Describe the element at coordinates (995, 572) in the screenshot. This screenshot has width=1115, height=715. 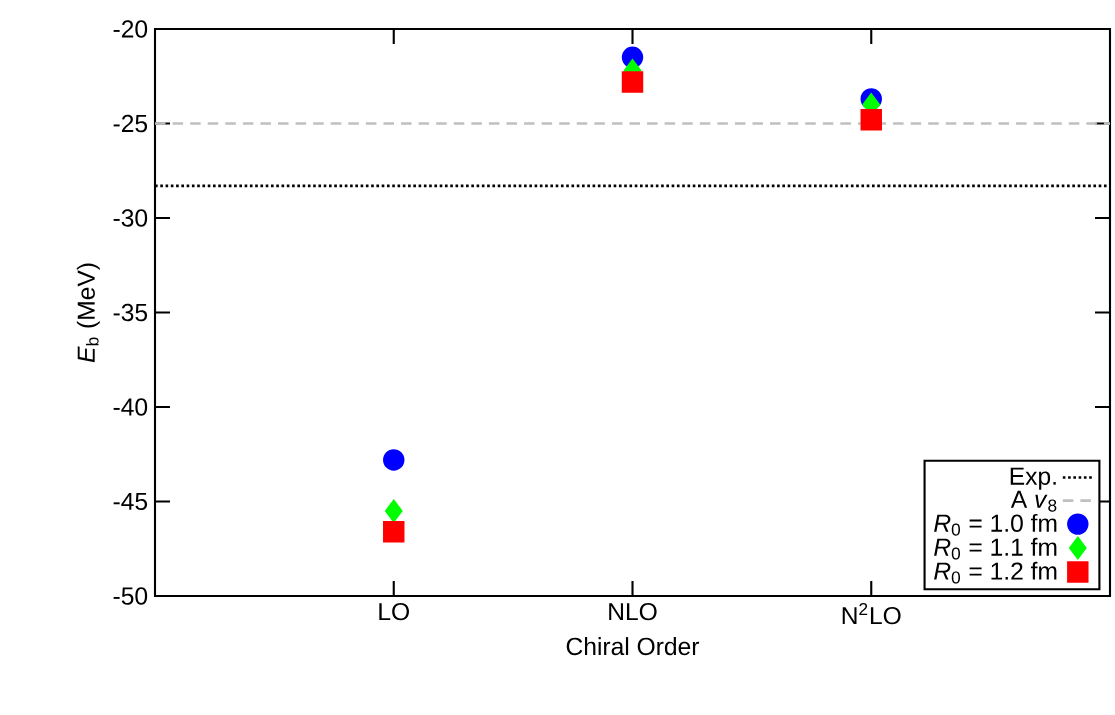
I see `legend-label: R$_{0}$ = 1.2 fm` at that location.